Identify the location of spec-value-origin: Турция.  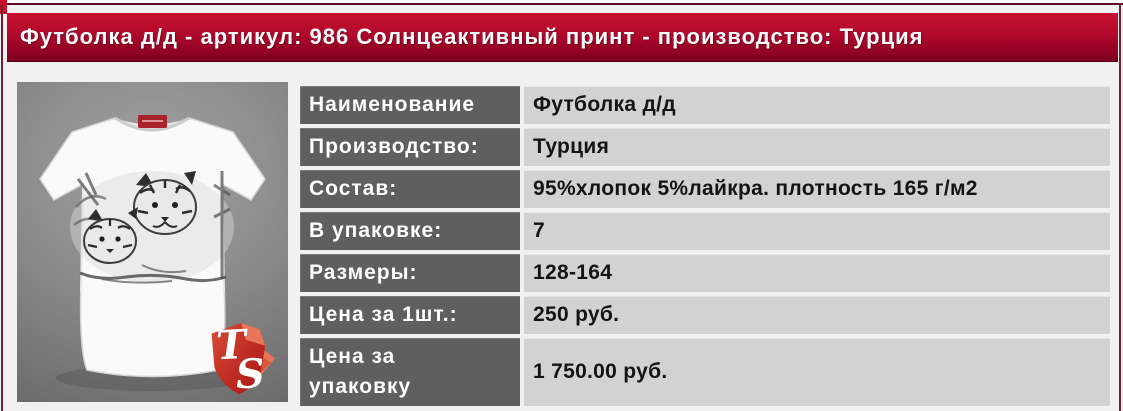
(817, 147).